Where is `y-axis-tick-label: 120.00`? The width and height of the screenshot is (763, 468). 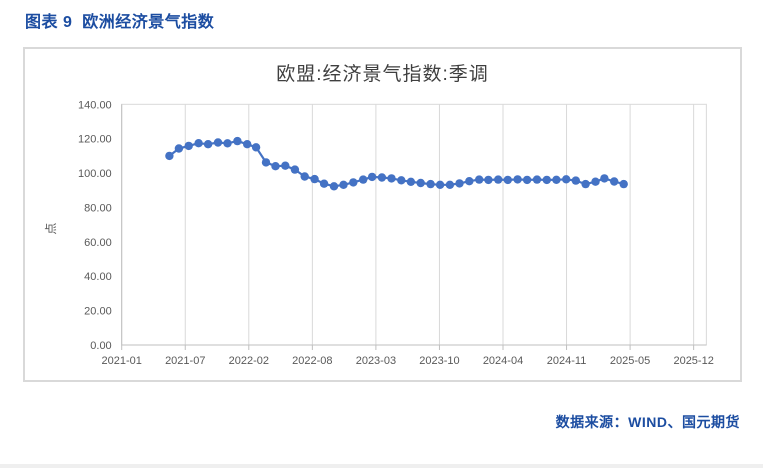 y-axis-tick-label: 120.00 is located at coordinates (95, 140).